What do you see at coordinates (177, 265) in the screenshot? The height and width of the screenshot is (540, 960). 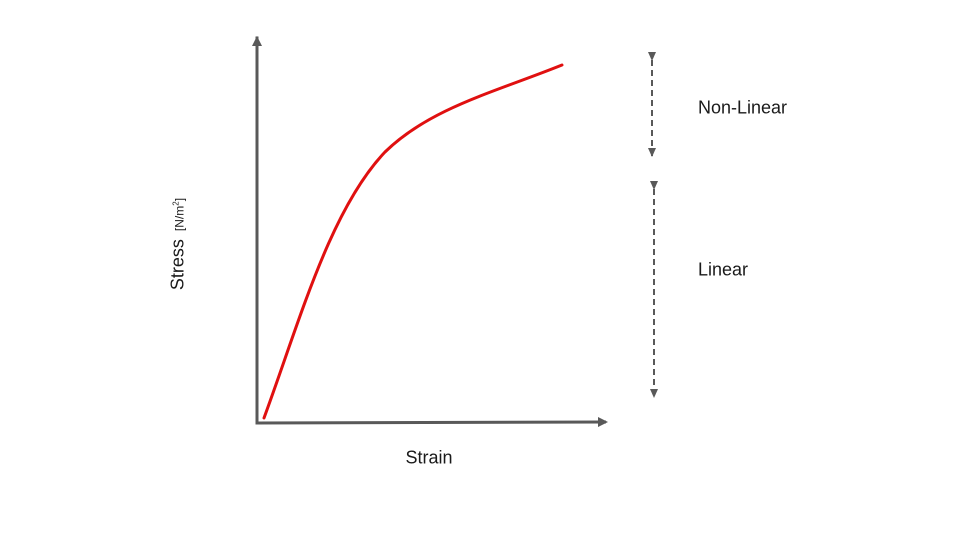 I see `y-axis-title: Stress` at bounding box center [177, 265].